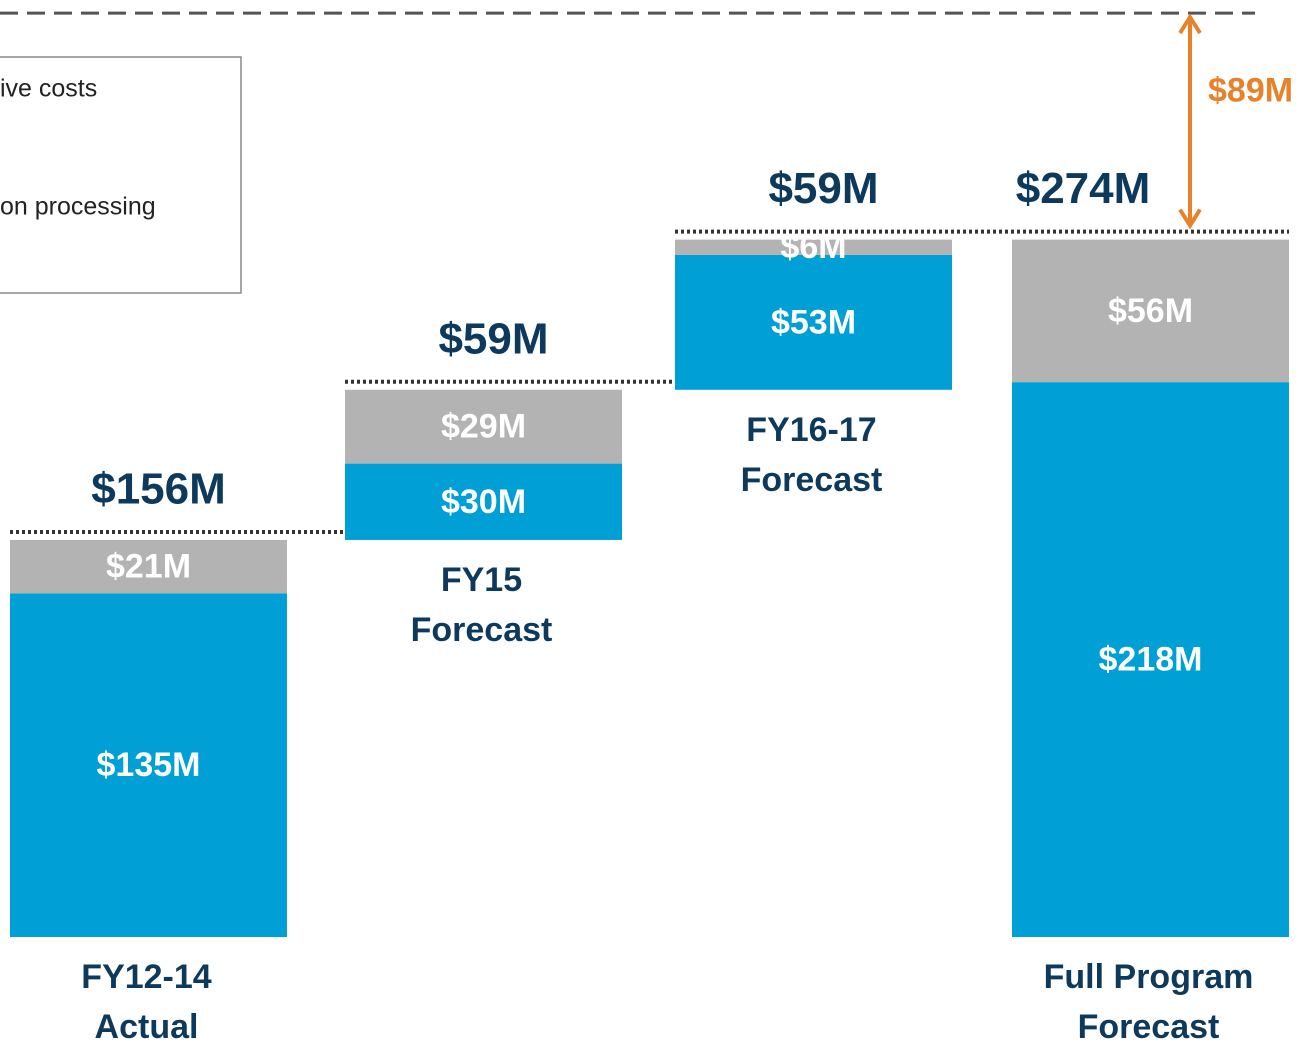  I want to click on value-label: $56M, so click(1150, 311).